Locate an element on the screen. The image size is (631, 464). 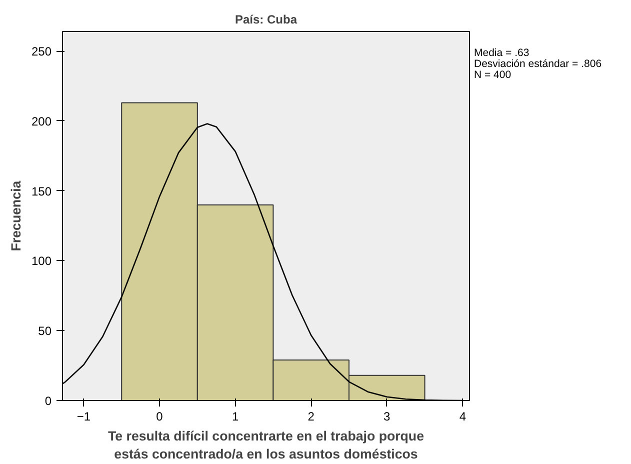
chart-title: País: Cuba is located at coordinates (266, 19).